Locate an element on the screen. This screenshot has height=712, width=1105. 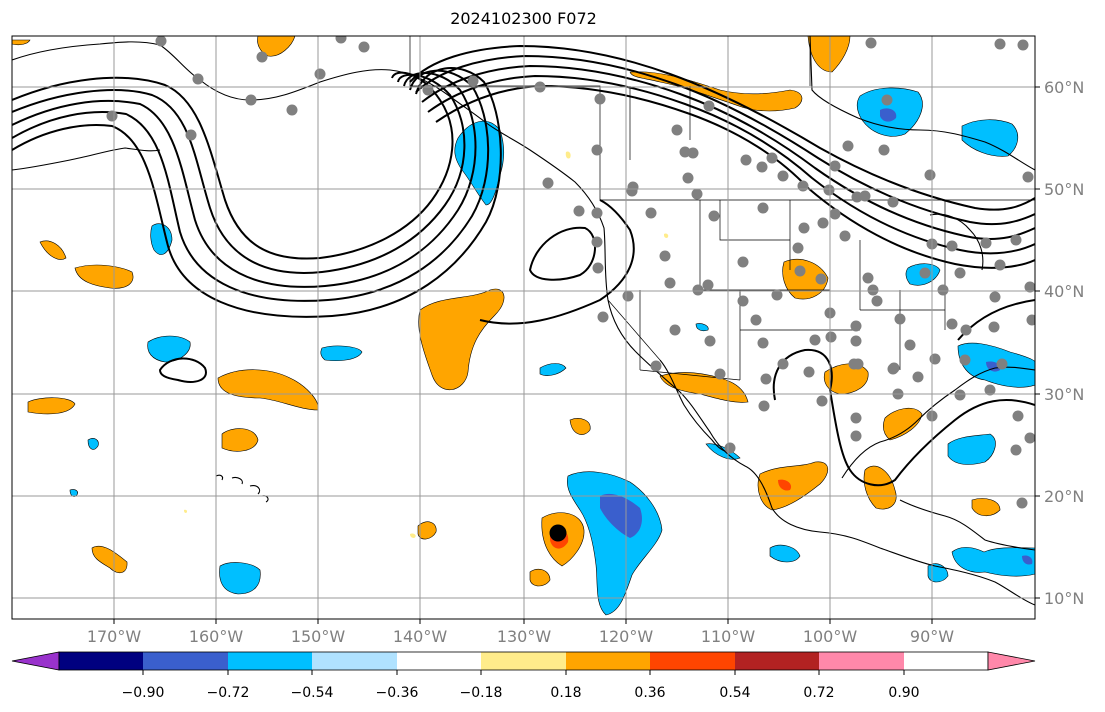
colorbar-label: −0.90 is located at coordinates (143, 693).